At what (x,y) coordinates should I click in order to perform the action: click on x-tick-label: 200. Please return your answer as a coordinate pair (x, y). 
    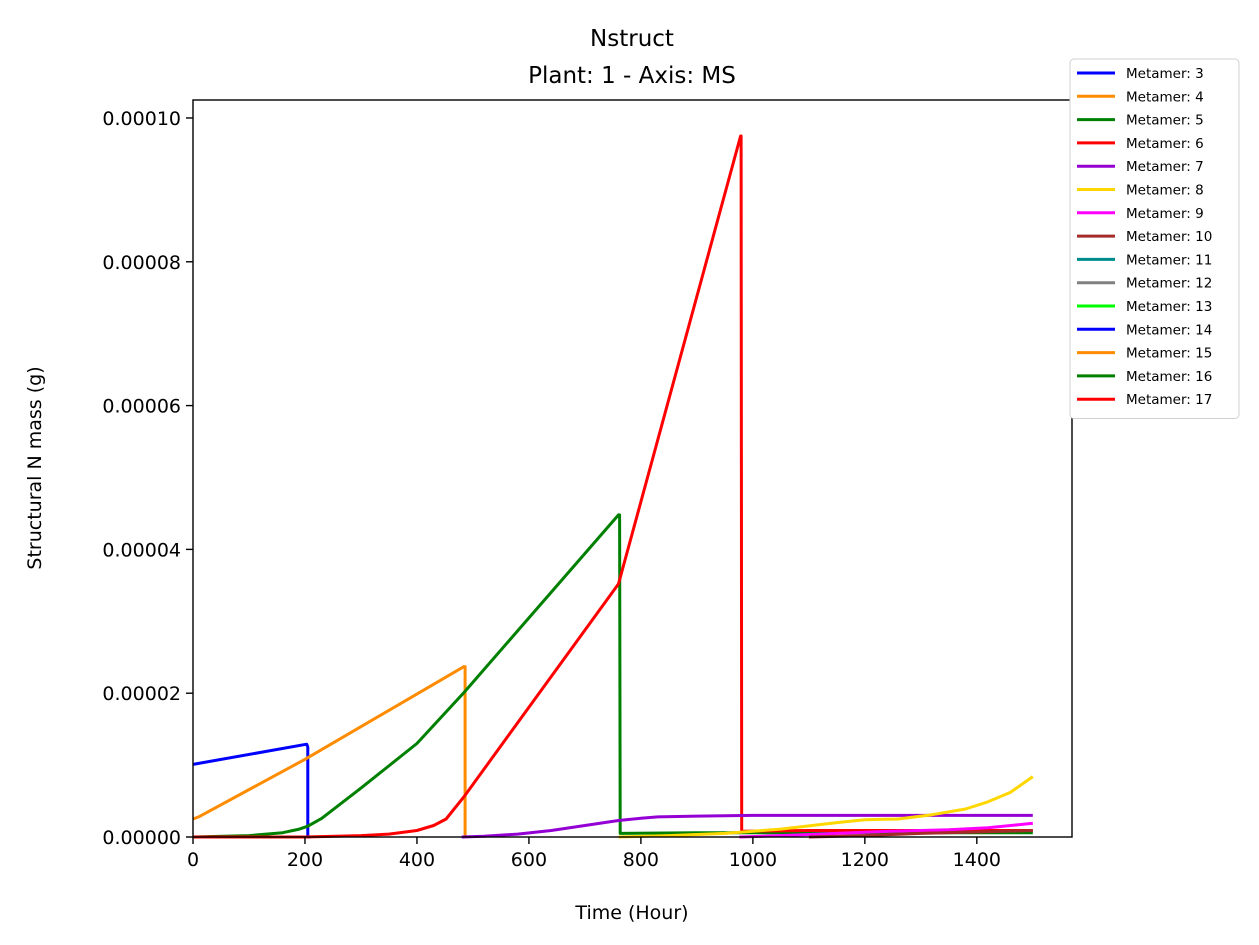
    Looking at the image, I should click on (305, 860).